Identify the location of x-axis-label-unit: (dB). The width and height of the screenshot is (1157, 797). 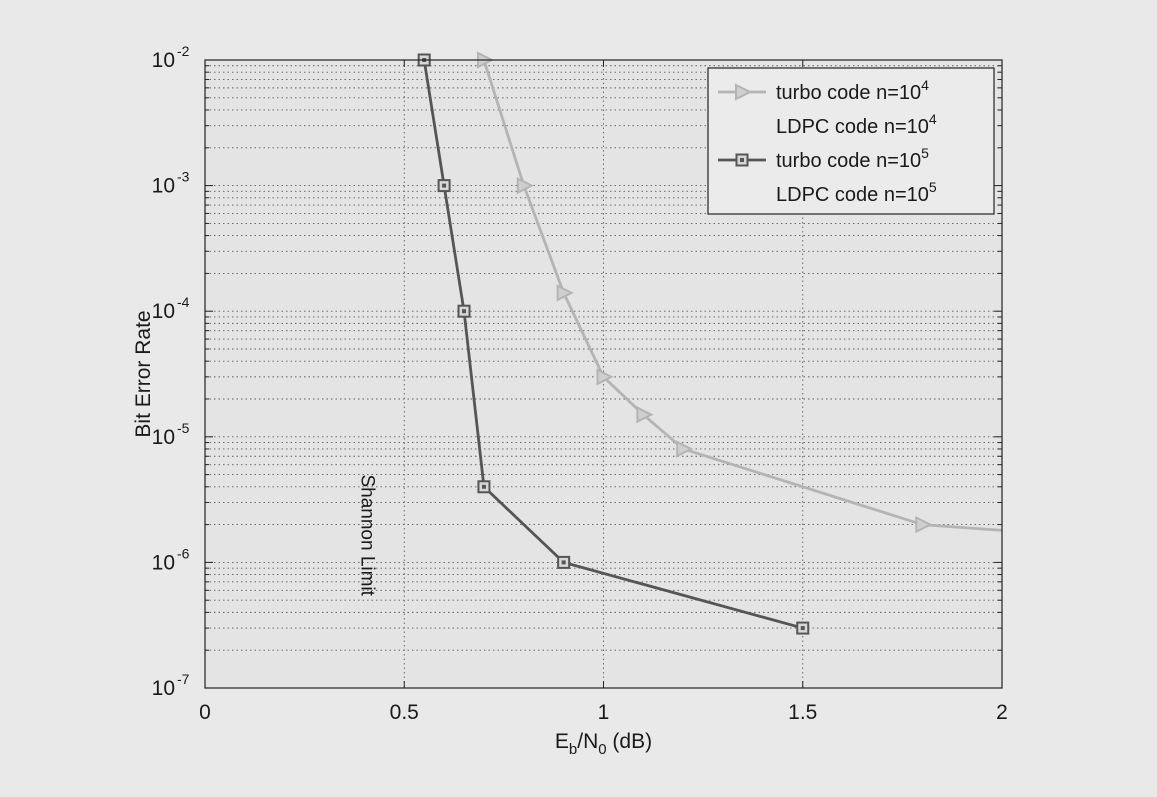
(630, 741).